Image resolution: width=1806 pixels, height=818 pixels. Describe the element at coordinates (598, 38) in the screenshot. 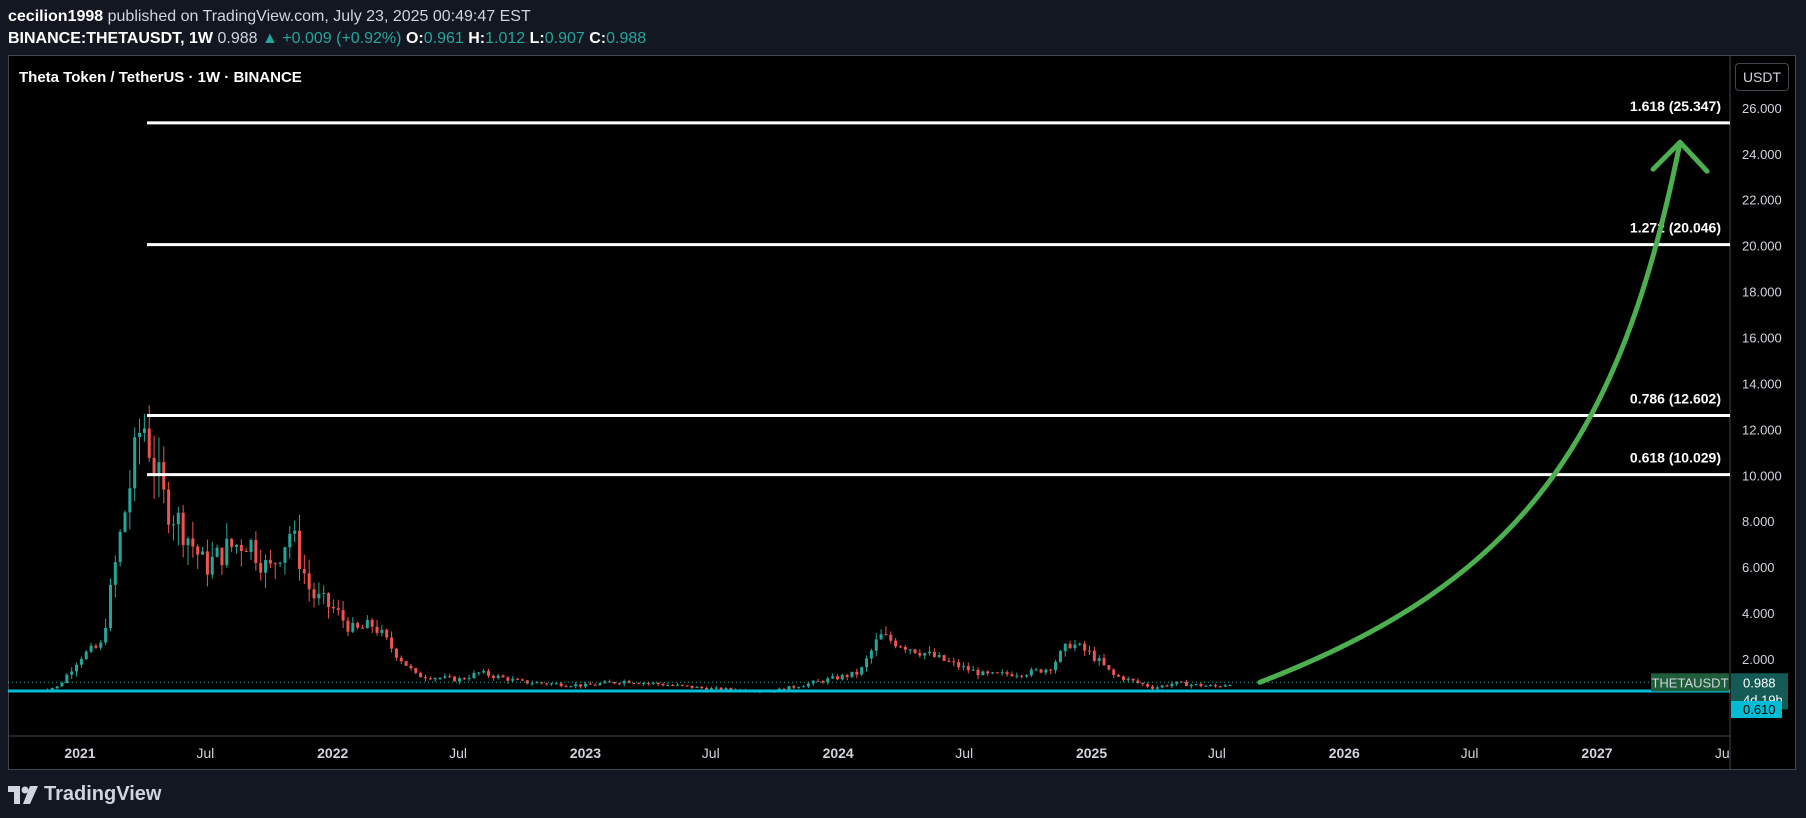

I see `close-label: C:` at that location.